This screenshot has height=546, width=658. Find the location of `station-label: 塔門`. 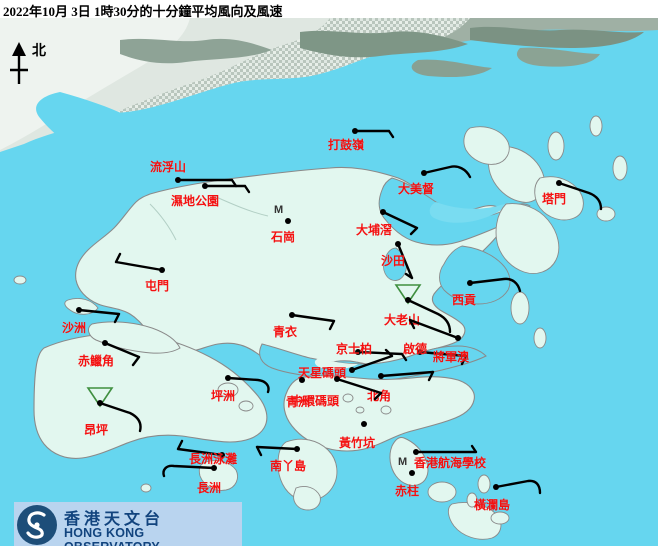

station-label: 塔門 is located at coordinates (554, 199).